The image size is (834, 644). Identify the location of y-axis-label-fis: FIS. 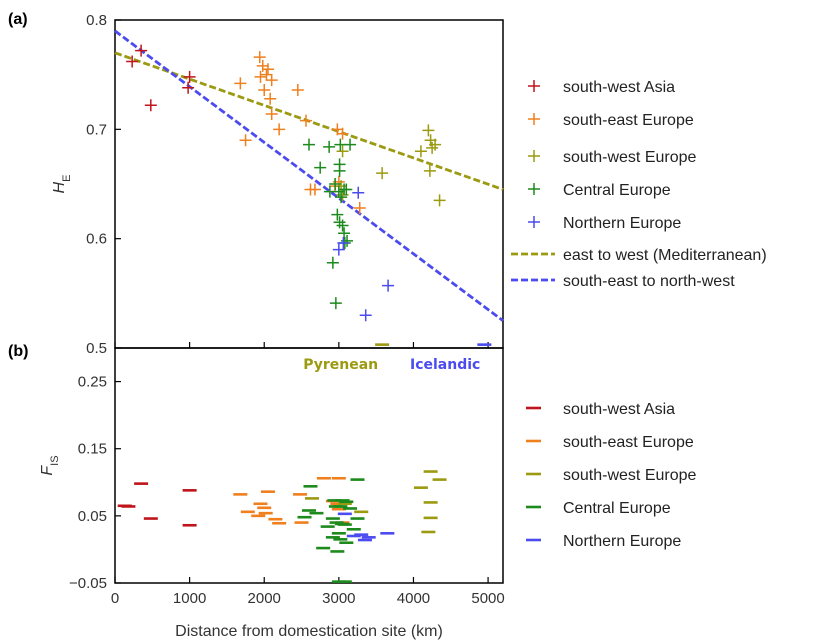
(50, 465).